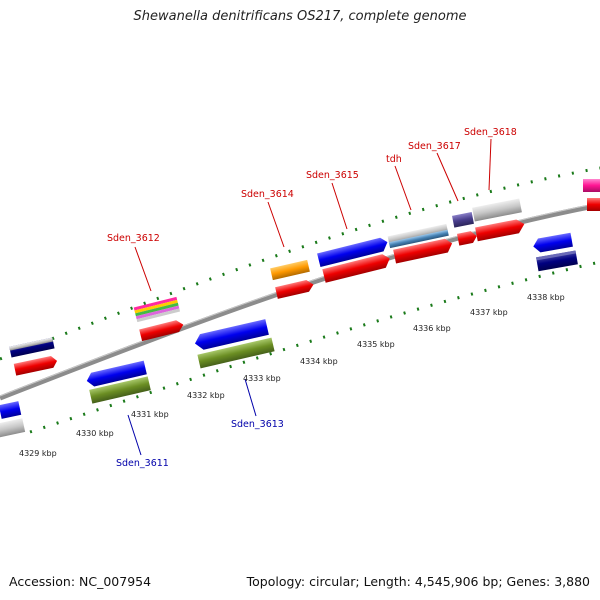 This screenshot has width=600, height=600. What do you see at coordinates (38, 453) in the screenshot?
I see `tick-label: 4329 kbp` at bounding box center [38, 453].